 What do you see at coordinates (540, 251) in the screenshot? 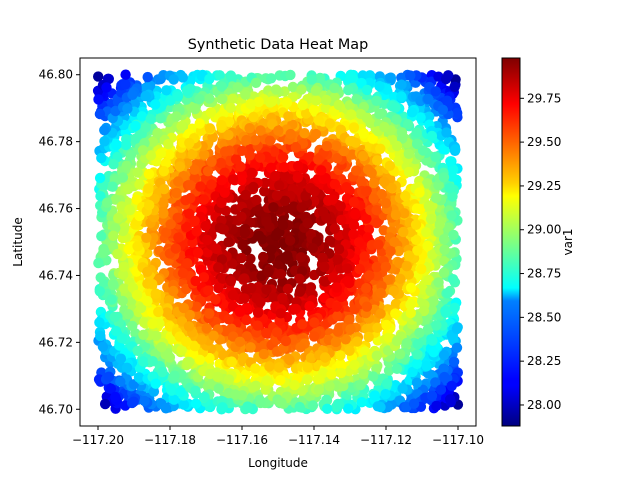
I see `colorbar-ticks: 28.0028.2528.5028.7529.0029.2529.5029.75` at bounding box center [540, 251].